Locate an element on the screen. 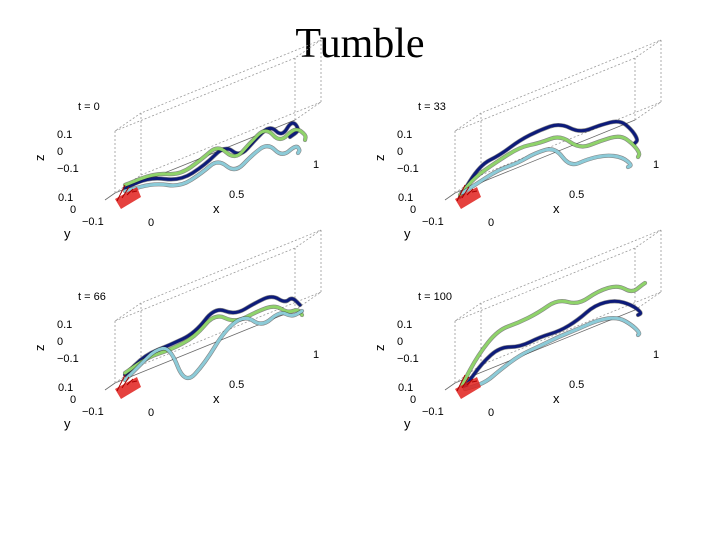  slide-title: Tumble is located at coordinates (360, 44).